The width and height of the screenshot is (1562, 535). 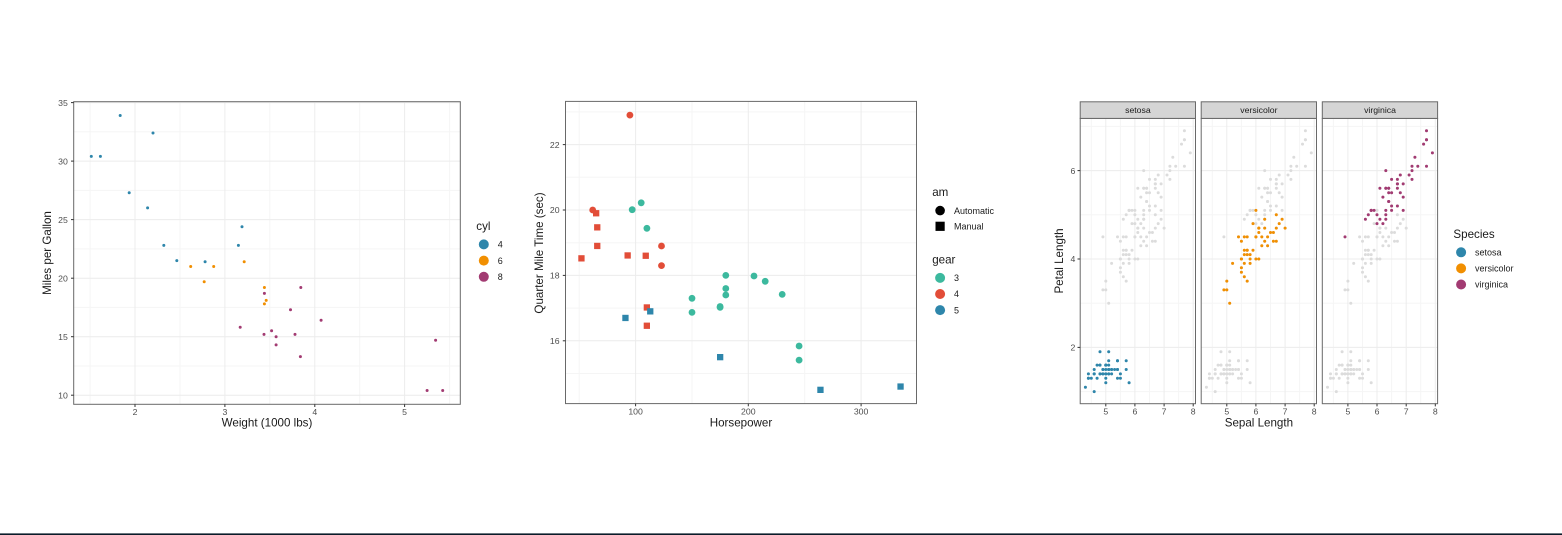 What do you see at coordinates (555, 341) in the screenshot?
I see `svg-text: 16` at bounding box center [555, 341].